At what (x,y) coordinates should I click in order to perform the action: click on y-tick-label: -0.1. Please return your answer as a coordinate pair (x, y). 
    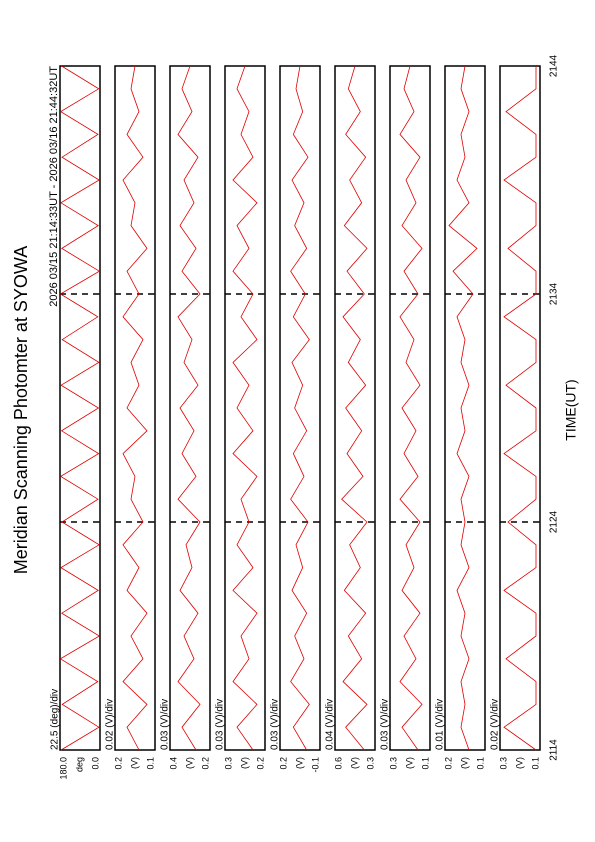
    Looking at the image, I should click on (315, 765).